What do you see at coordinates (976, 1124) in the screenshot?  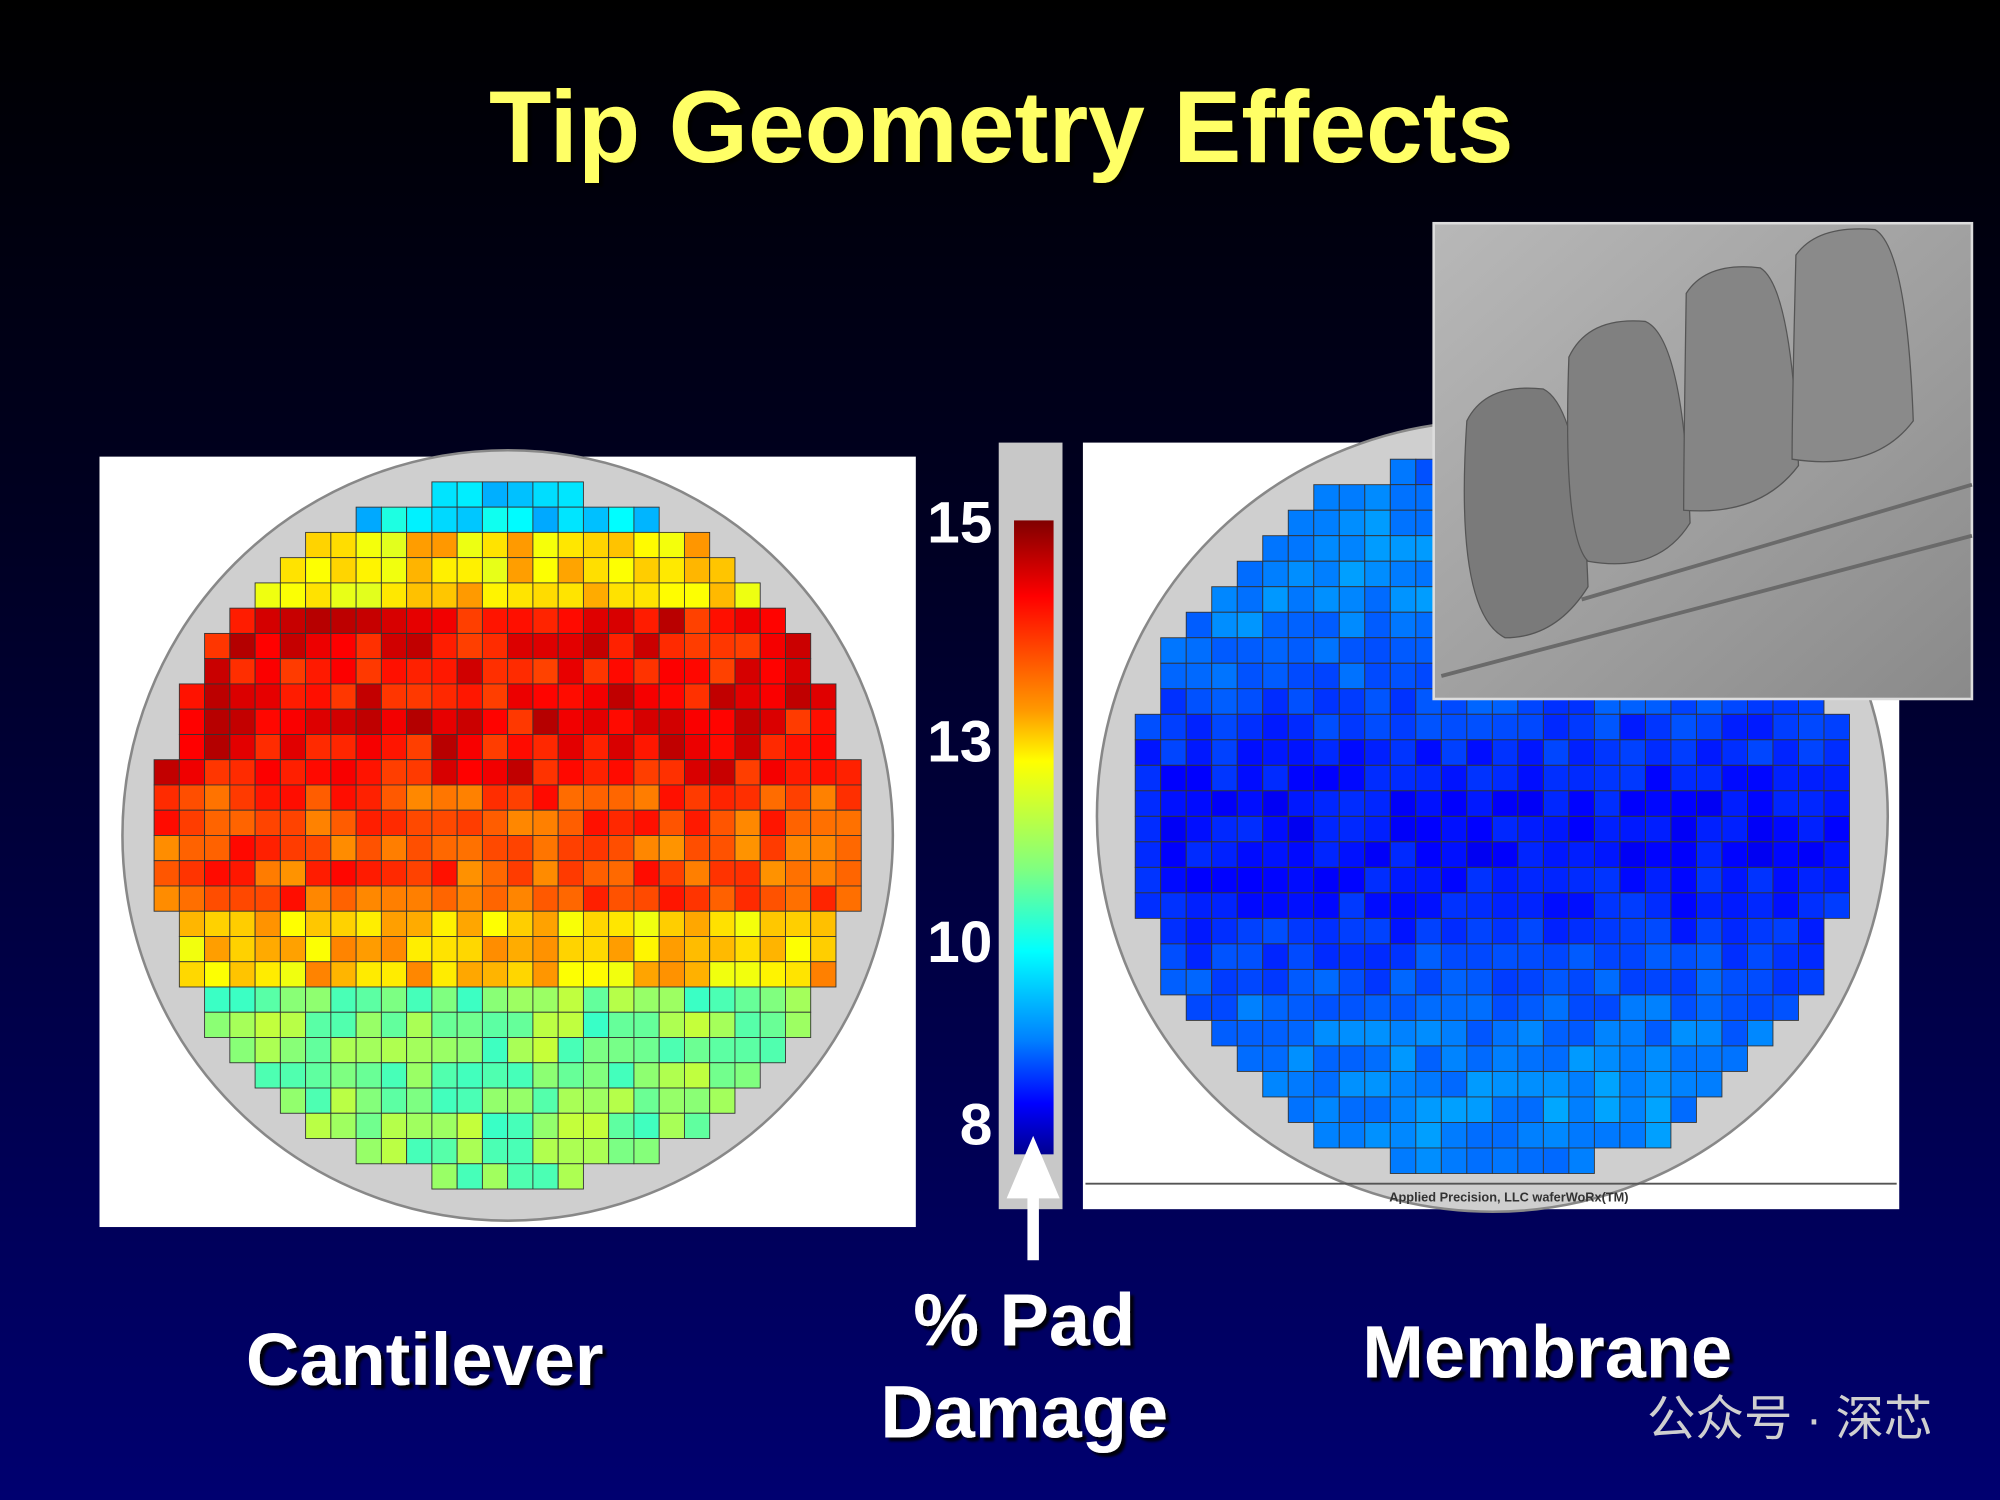 I see `colorbar-tick-label: 8` at bounding box center [976, 1124].